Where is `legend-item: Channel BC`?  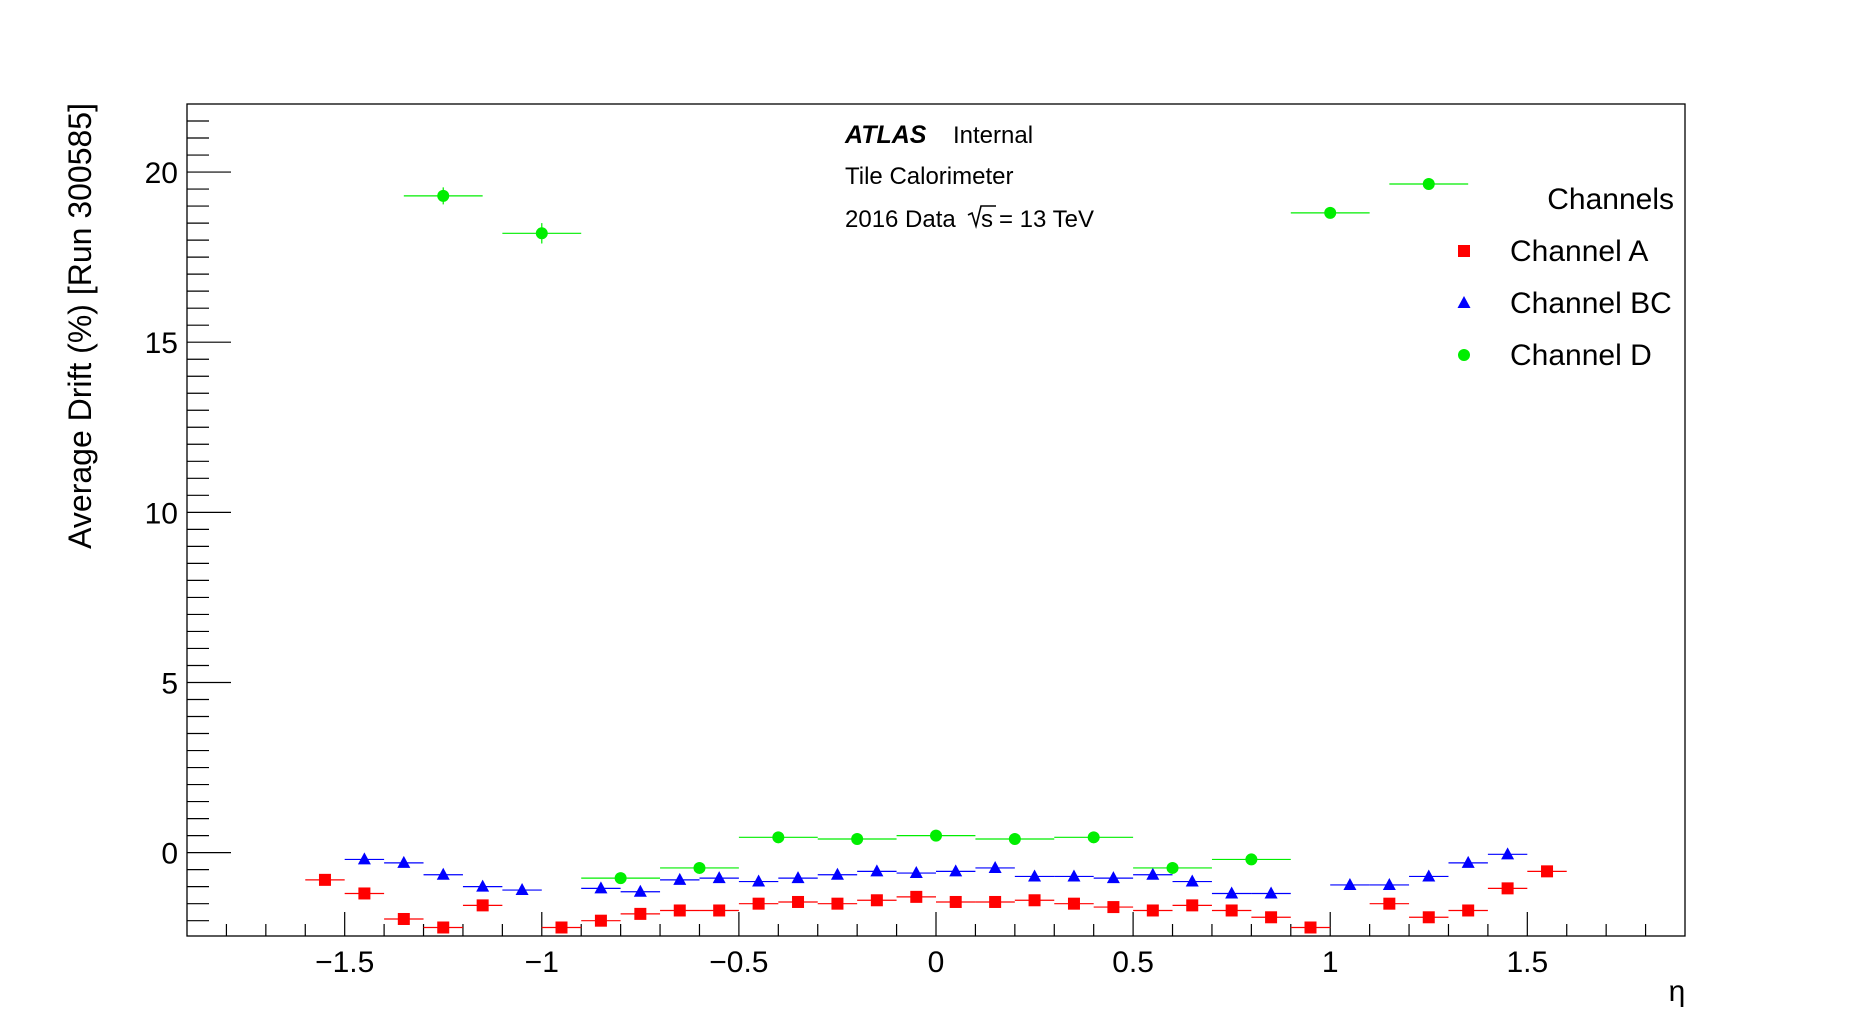 legend-item: Channel BC is located at coordinates (1564, 303).